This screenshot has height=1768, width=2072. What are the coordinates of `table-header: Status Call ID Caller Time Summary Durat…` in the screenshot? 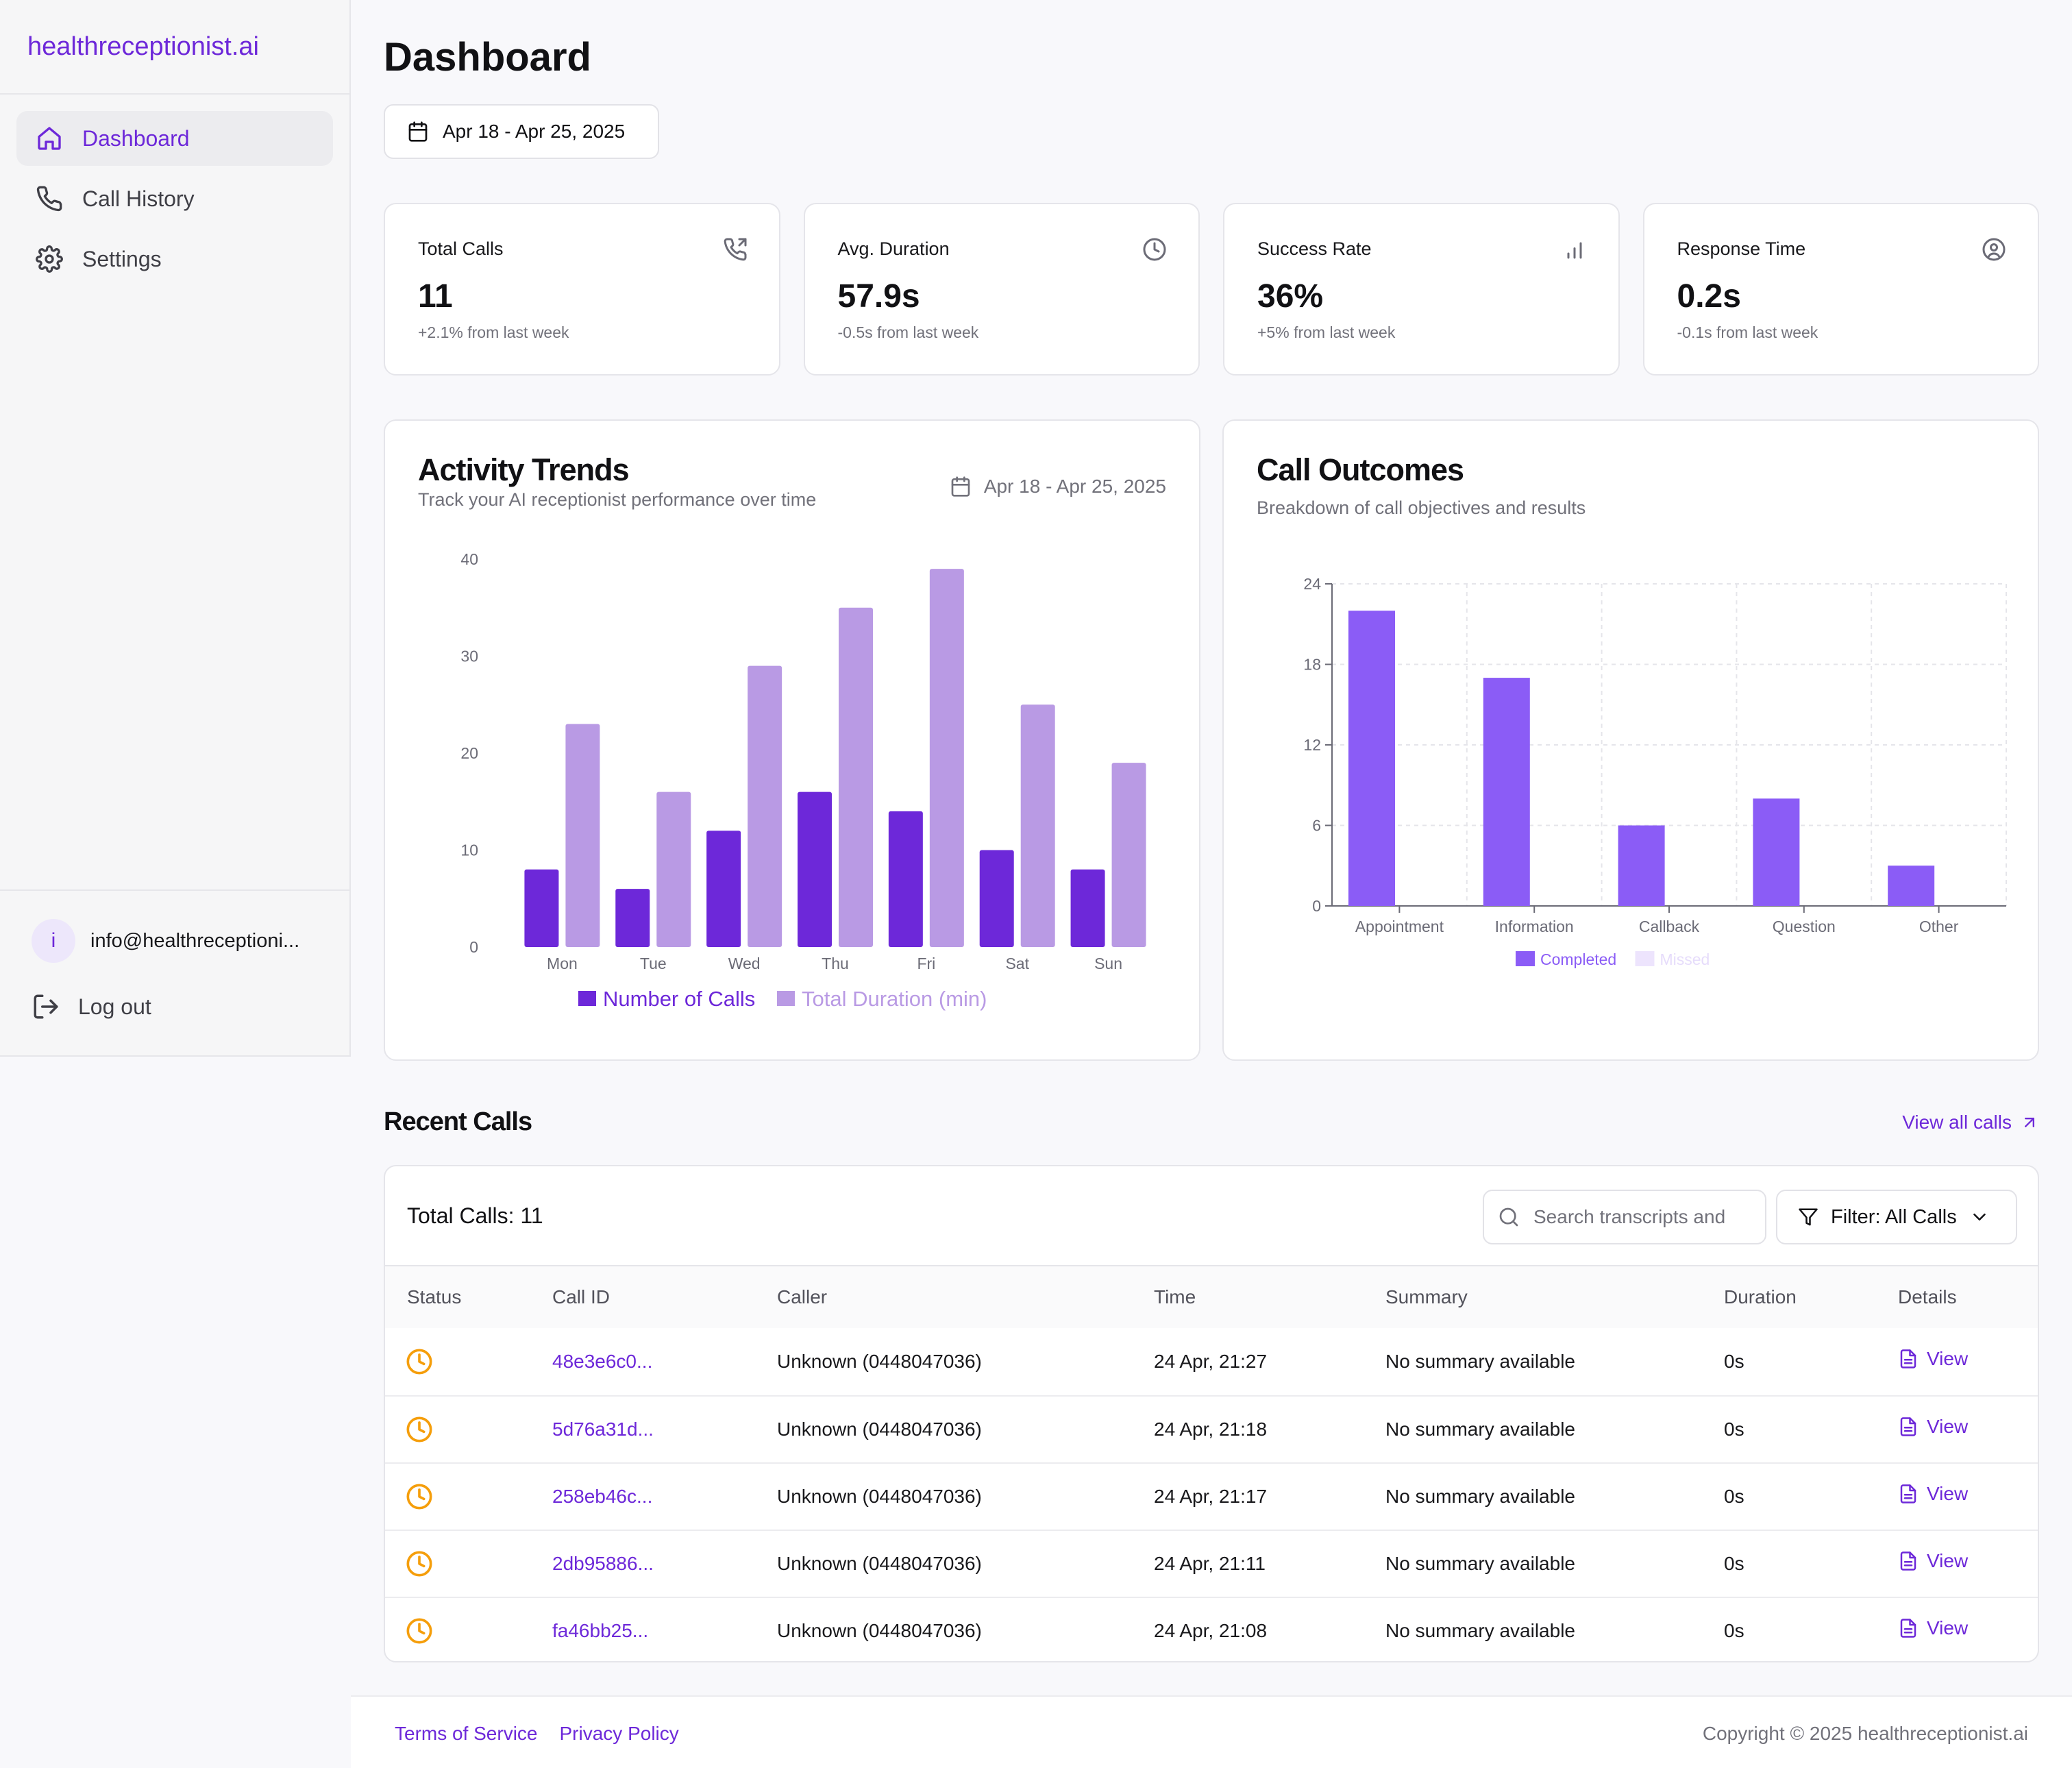 It's located at (1211, 1297).